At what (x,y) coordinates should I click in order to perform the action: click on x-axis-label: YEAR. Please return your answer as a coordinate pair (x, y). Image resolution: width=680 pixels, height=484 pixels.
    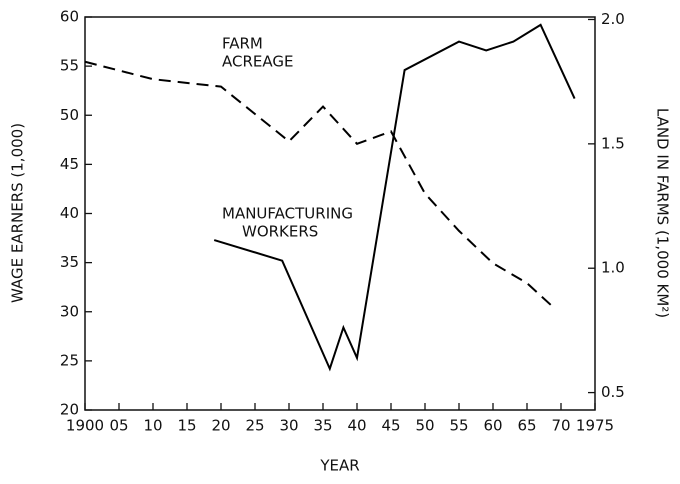
    Looking at the image, I should click on (339, 466).